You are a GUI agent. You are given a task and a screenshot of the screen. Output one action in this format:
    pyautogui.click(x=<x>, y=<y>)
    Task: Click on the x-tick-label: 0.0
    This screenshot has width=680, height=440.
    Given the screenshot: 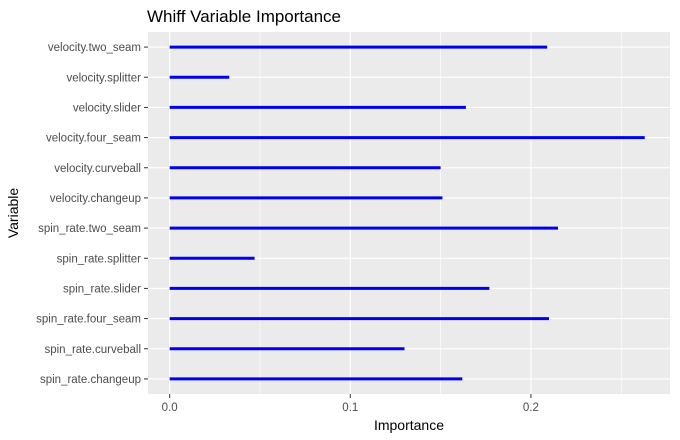 What is the action you would take?
    pyautogui.click(x=170, y=408)
    